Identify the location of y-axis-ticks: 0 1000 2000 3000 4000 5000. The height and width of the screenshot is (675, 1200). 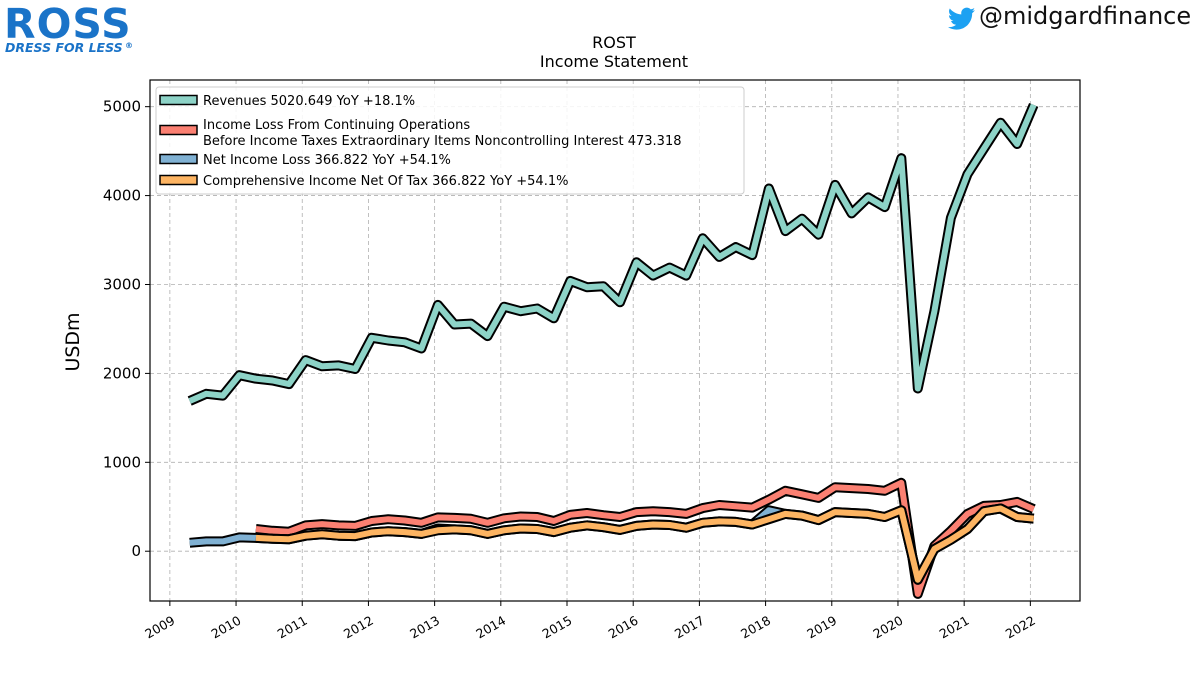
(126, 329).